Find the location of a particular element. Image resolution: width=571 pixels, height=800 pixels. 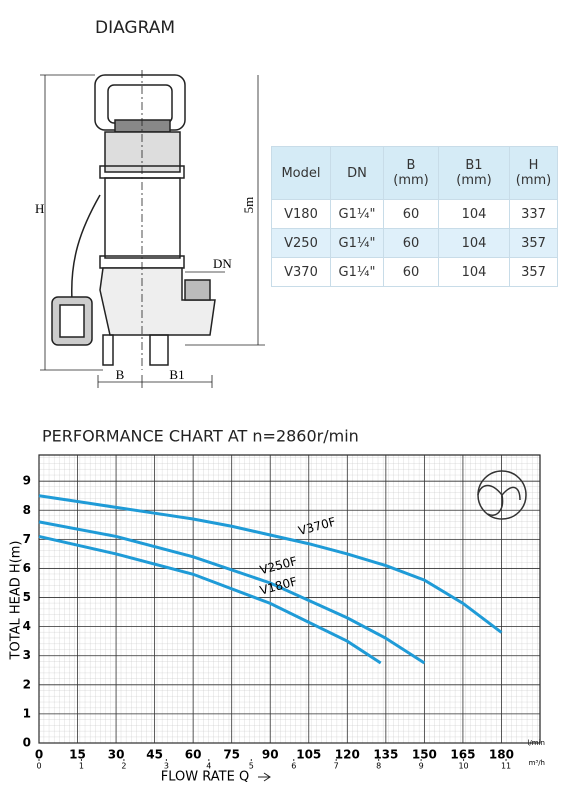

cell: 337 is located at coordinates (533, 214).